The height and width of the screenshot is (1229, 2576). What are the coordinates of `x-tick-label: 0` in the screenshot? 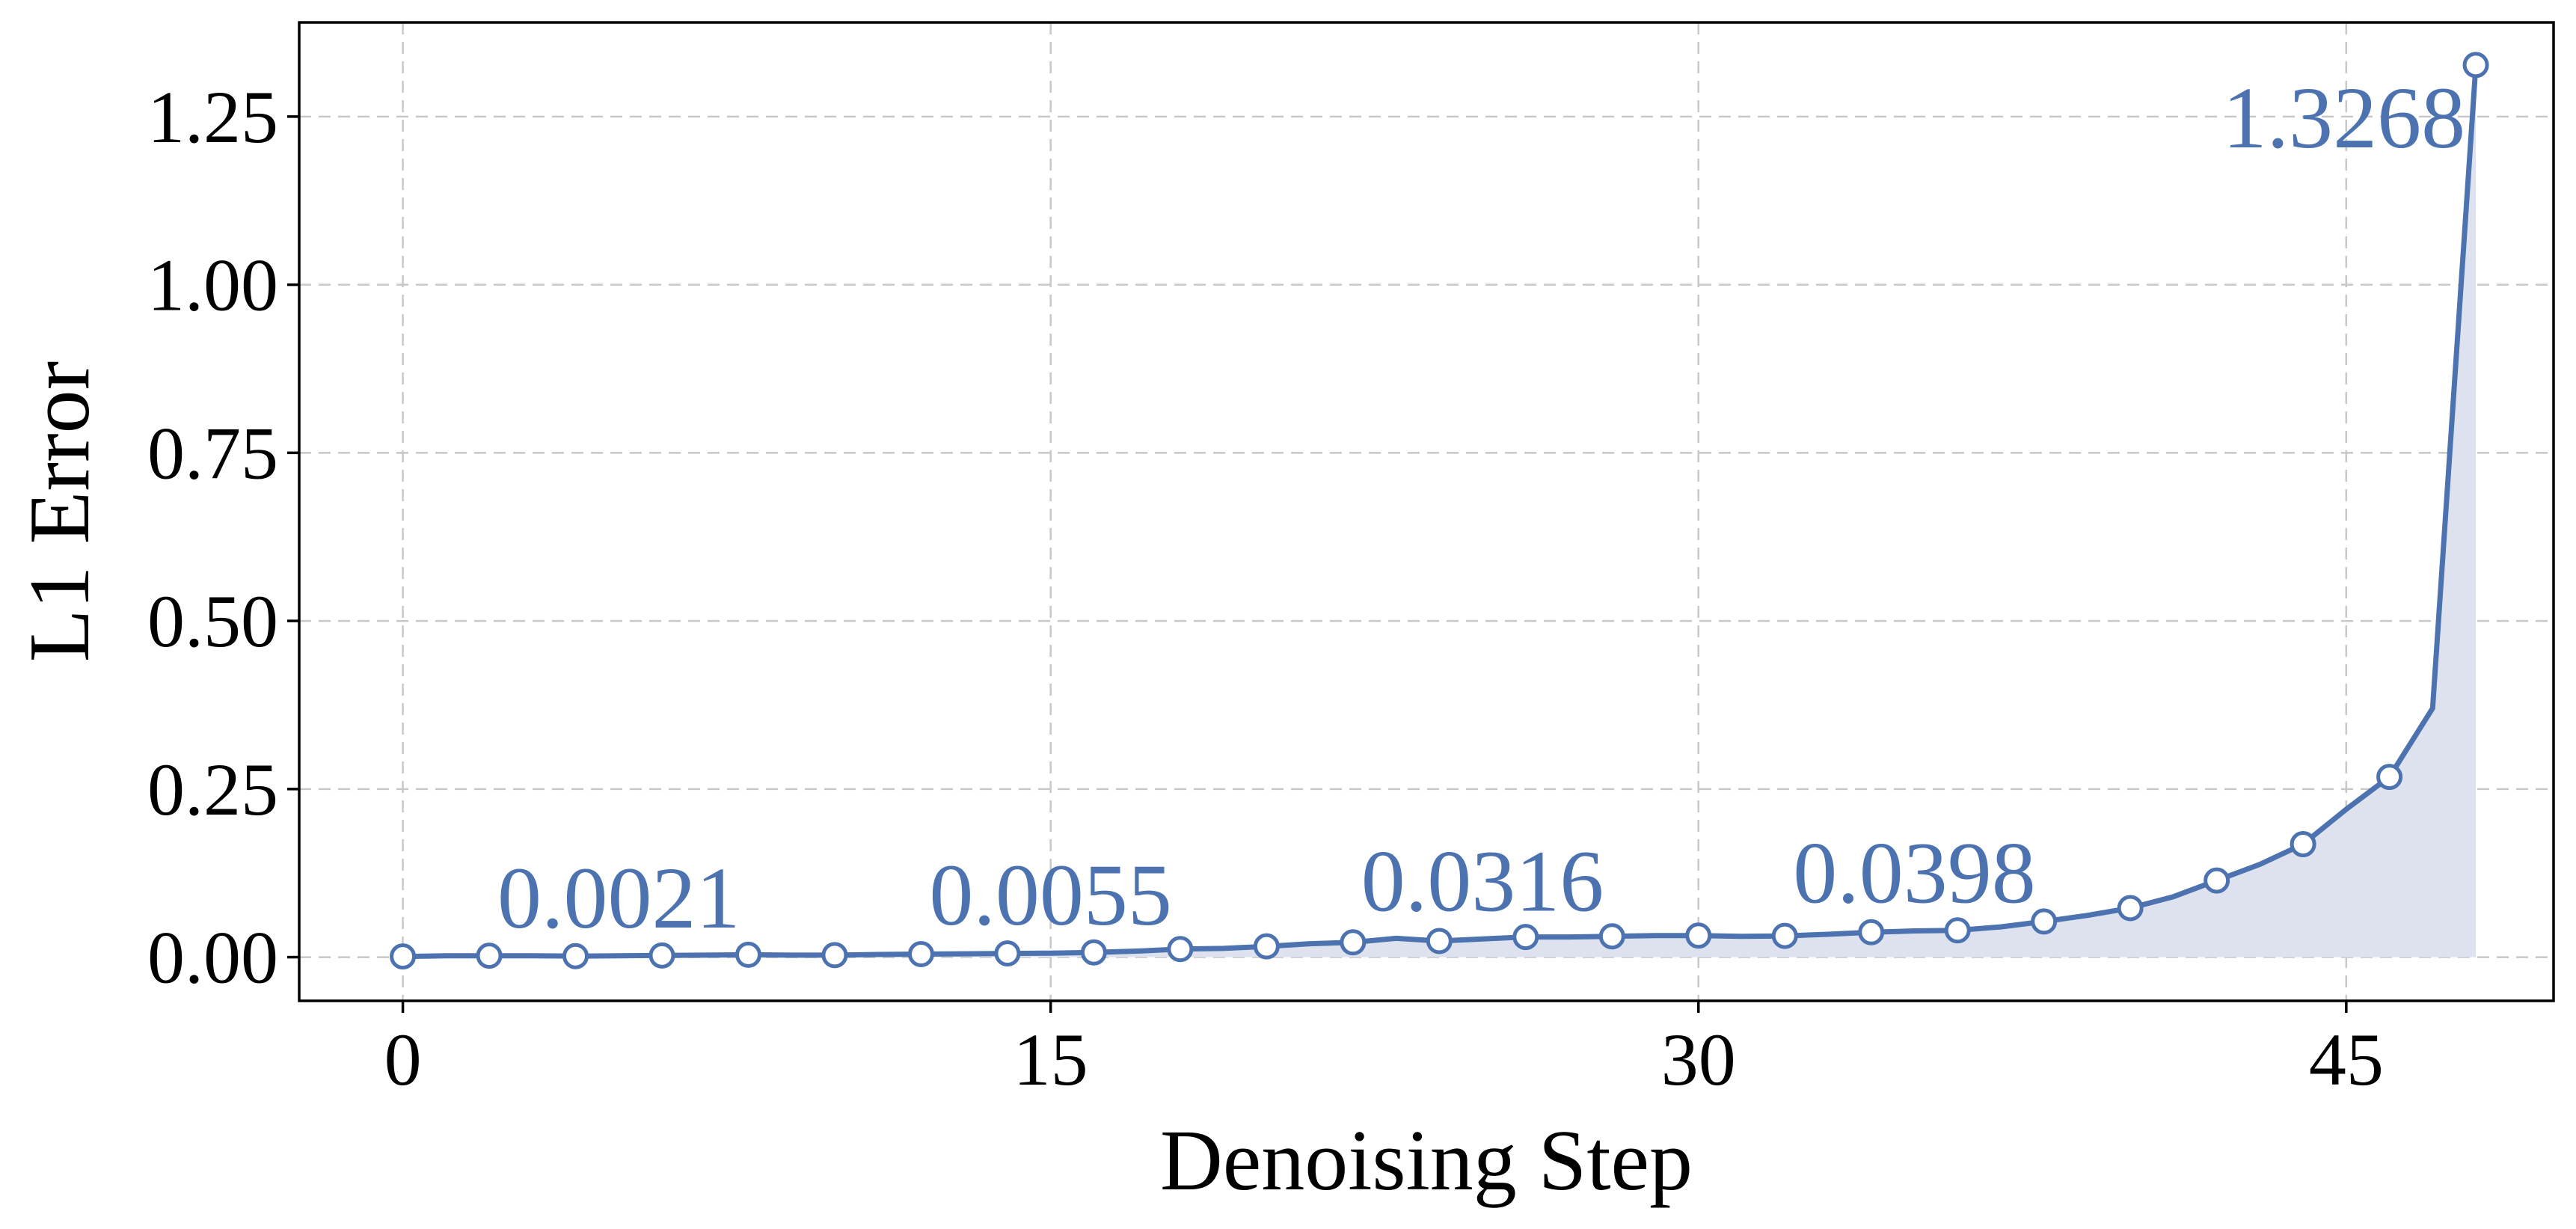 It's located at (403, 1059).